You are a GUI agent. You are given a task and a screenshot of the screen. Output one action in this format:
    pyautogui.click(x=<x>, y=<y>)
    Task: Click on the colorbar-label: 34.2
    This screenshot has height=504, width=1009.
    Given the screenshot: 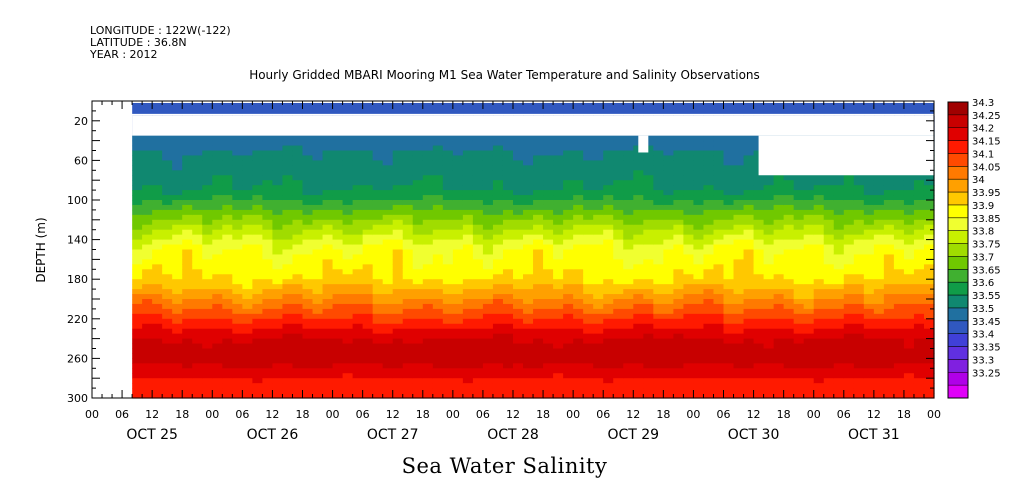 What is the action you would take?
    pyautogui.click(x=983, y=129)
    